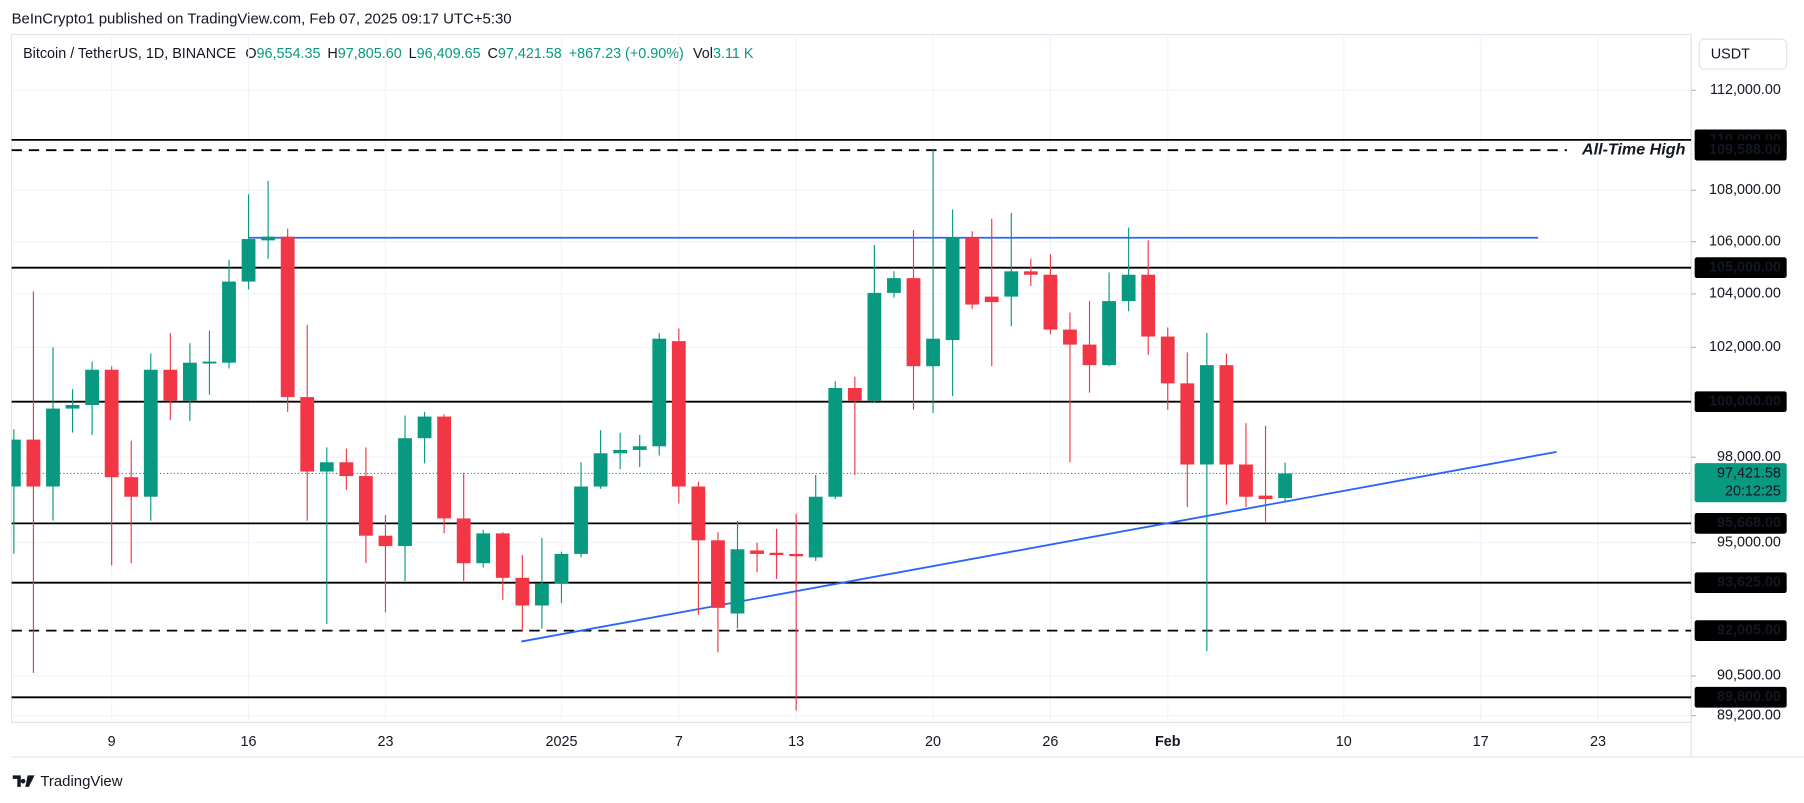  I want to click on field-key: L, so click(413, 54).